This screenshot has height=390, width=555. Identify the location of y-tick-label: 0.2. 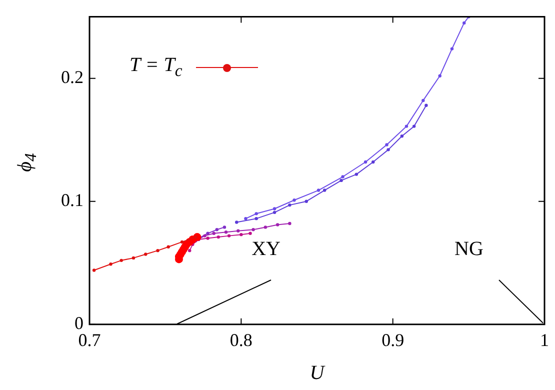
(72, 77).